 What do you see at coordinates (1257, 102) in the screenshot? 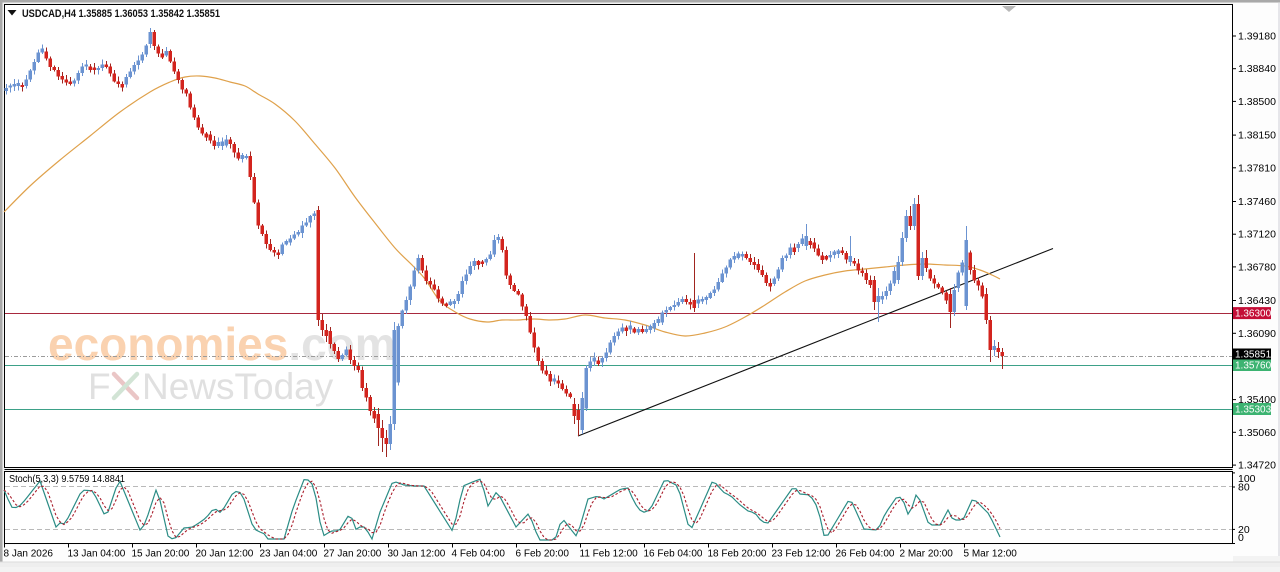
I see `svg-text: 1.38500` at bounding box center [1257, 102].